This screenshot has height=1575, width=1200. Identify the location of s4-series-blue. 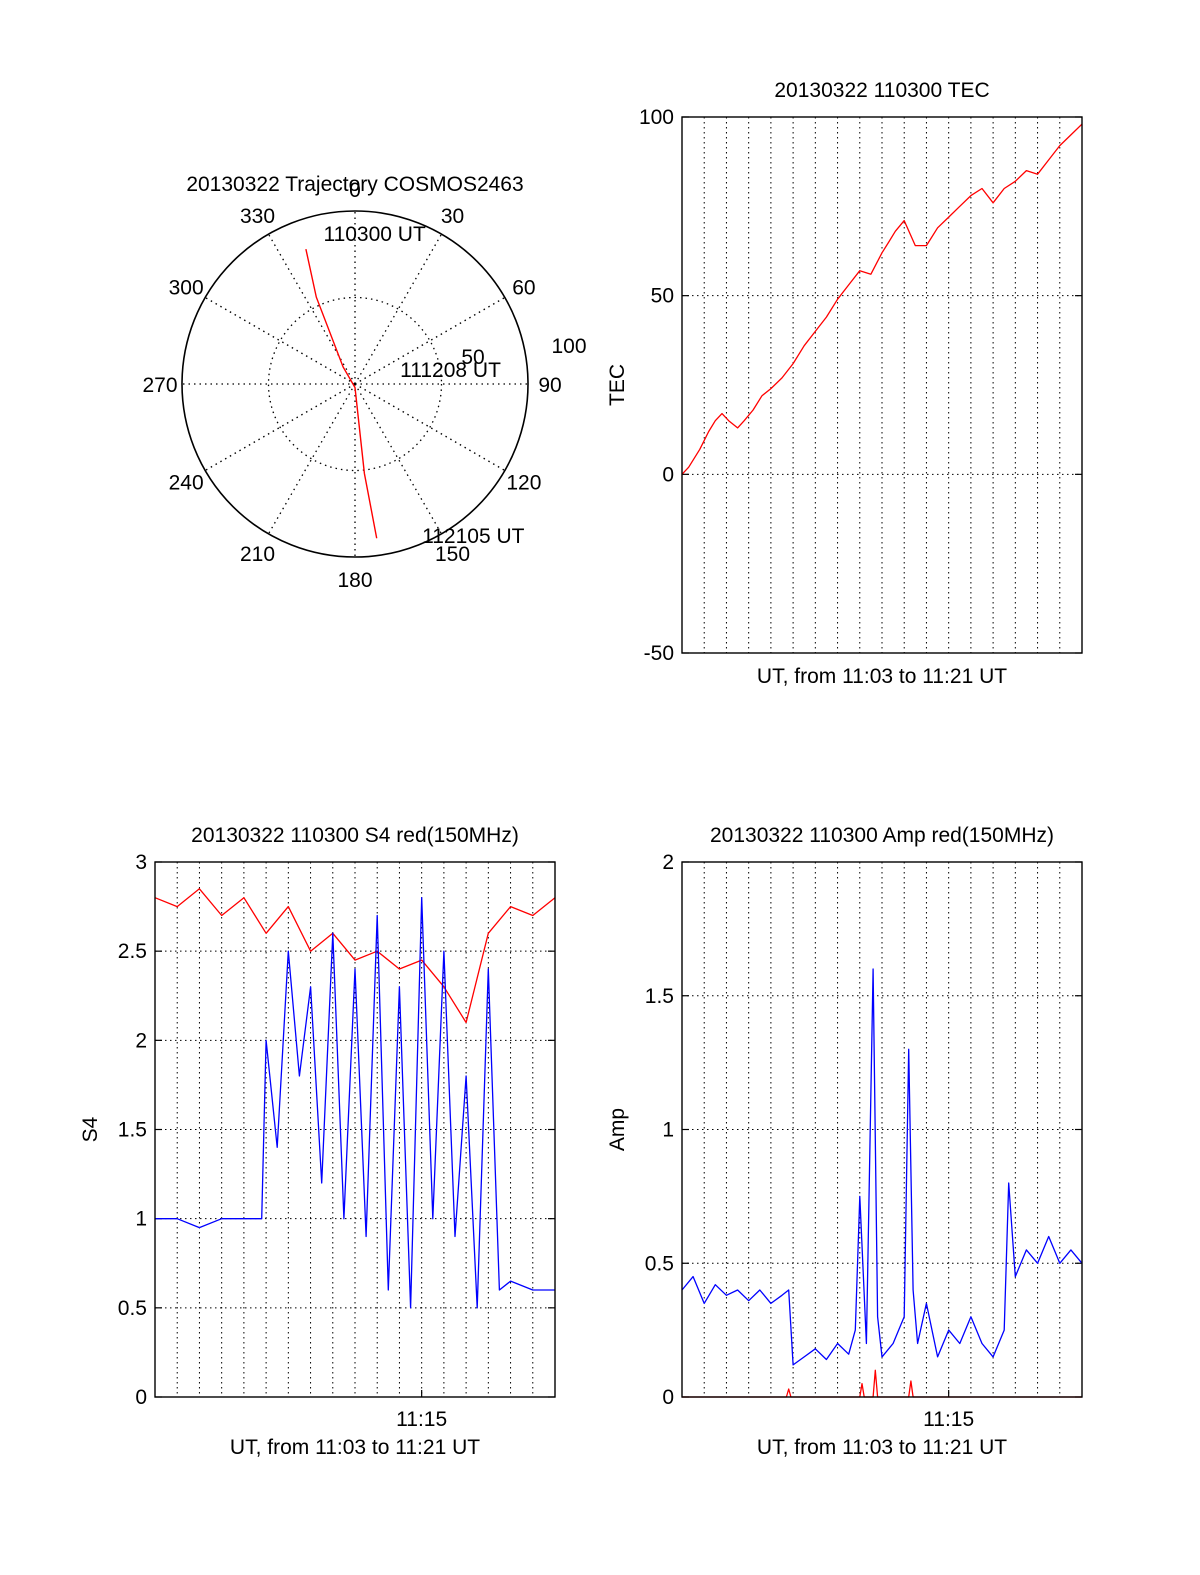
(355, 1103).